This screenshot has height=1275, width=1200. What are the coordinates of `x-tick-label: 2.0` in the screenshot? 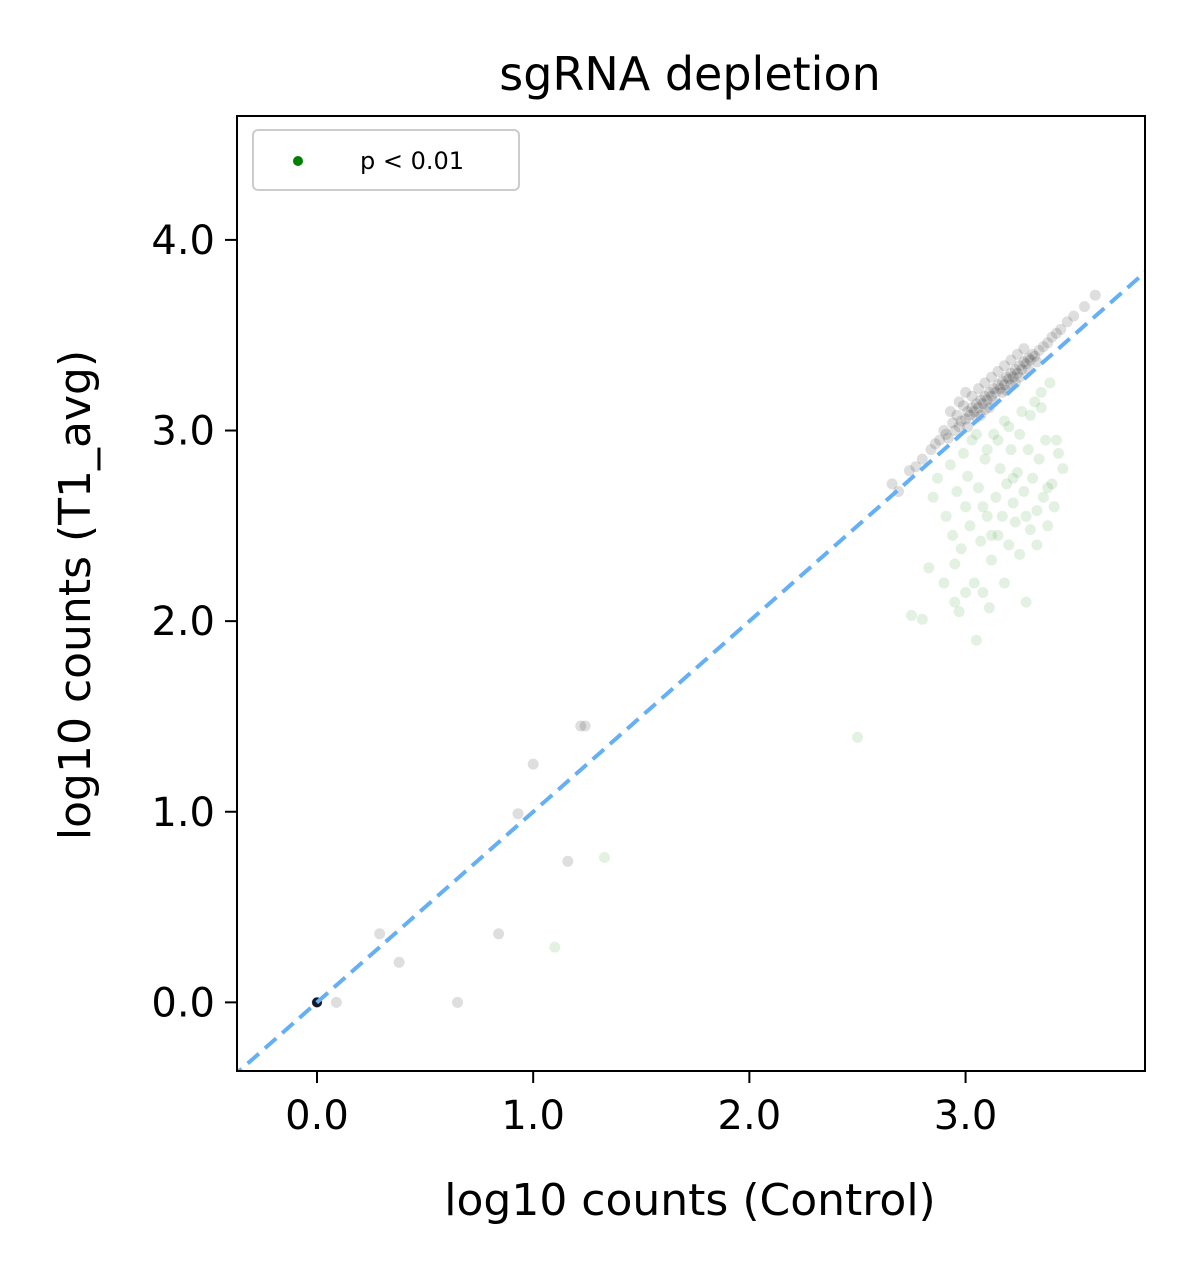 It's located at (750, 1116).